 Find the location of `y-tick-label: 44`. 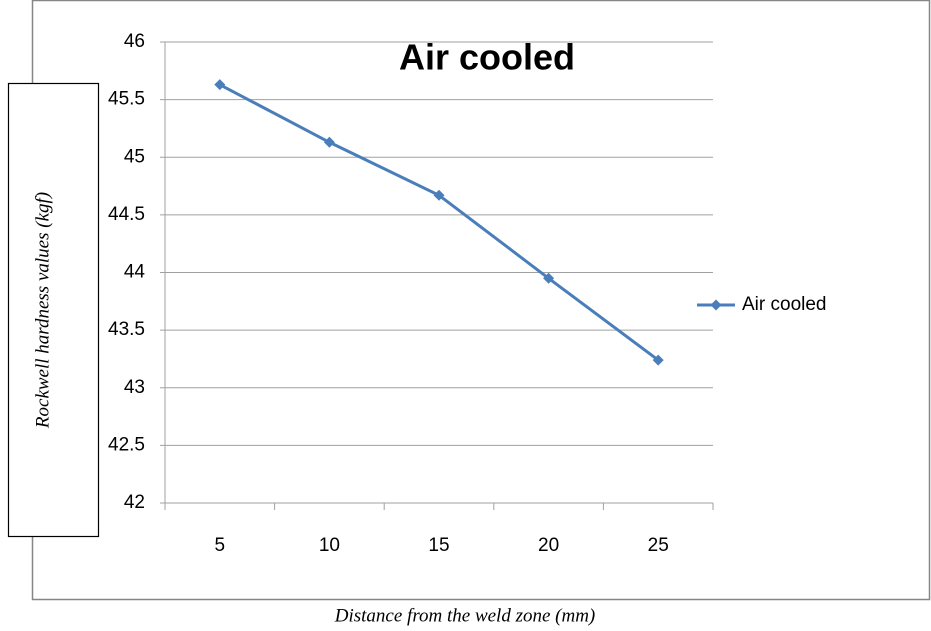

y-tick-label: 44 is located at coordinates (135, 272).